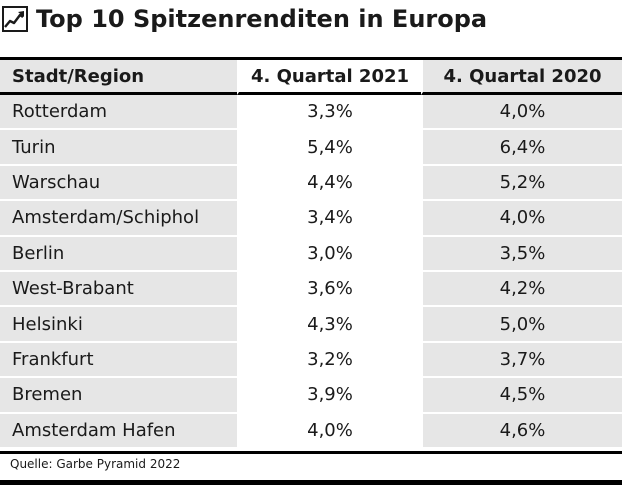 The height and width of the screenshot is (488, 629). I want to click on value-cell: 3,6%, so click(329, 289).